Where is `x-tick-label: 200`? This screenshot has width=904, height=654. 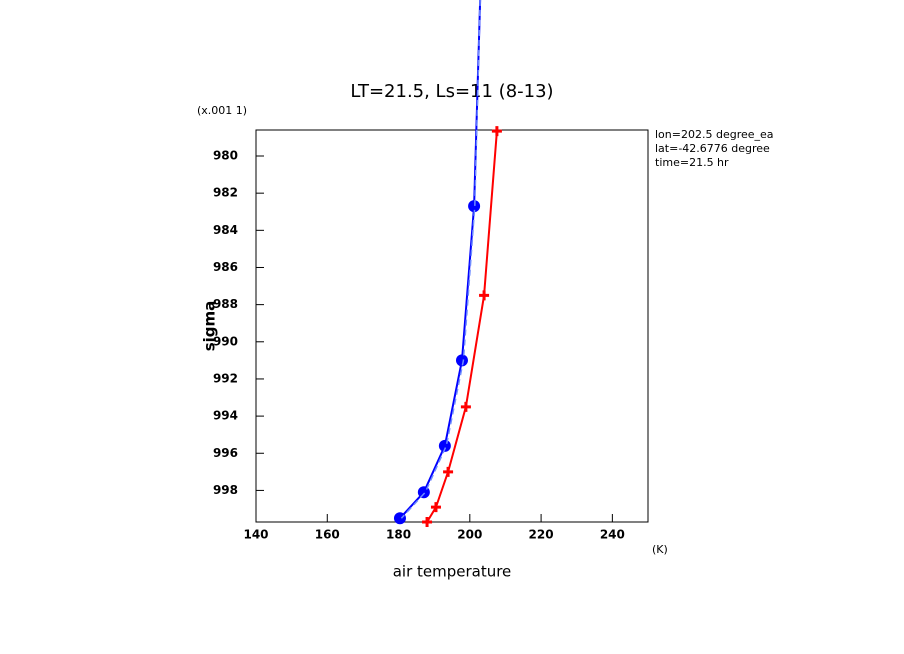
x-tick-label: 200 is located at coordinates (469, 535).